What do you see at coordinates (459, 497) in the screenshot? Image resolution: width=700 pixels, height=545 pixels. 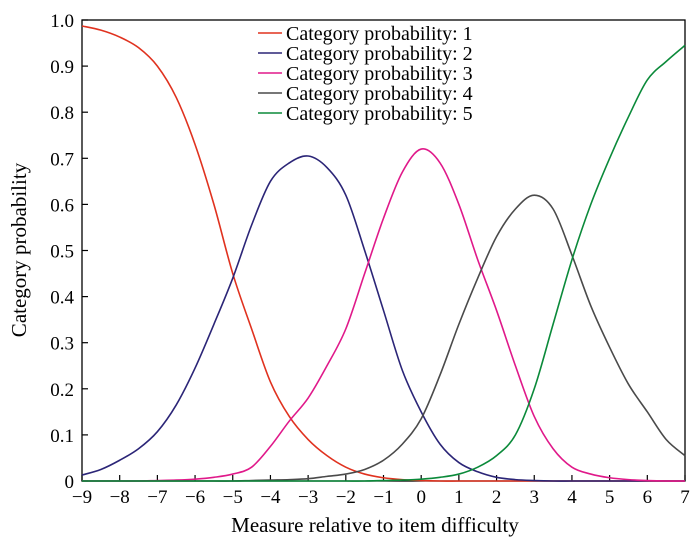 I see `x-tick-label: 1` at bounding box center [459, 497].